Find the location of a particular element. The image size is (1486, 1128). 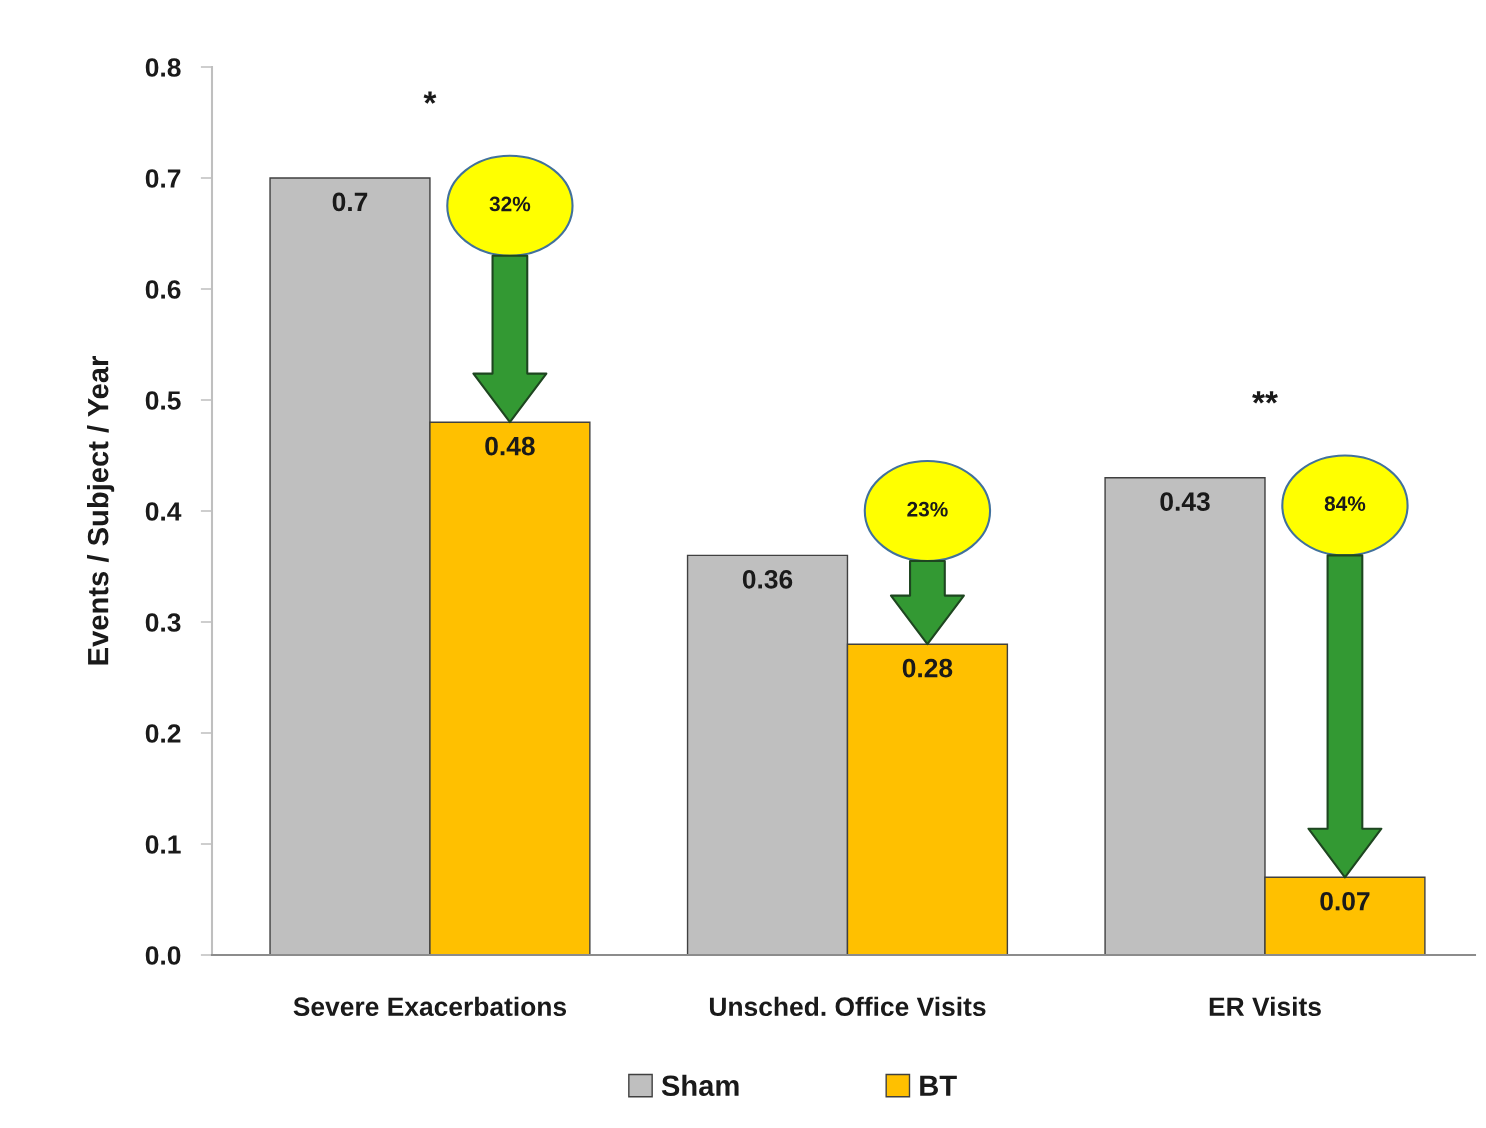

data-label: 0.43 is located at coordinates (1185, 502).